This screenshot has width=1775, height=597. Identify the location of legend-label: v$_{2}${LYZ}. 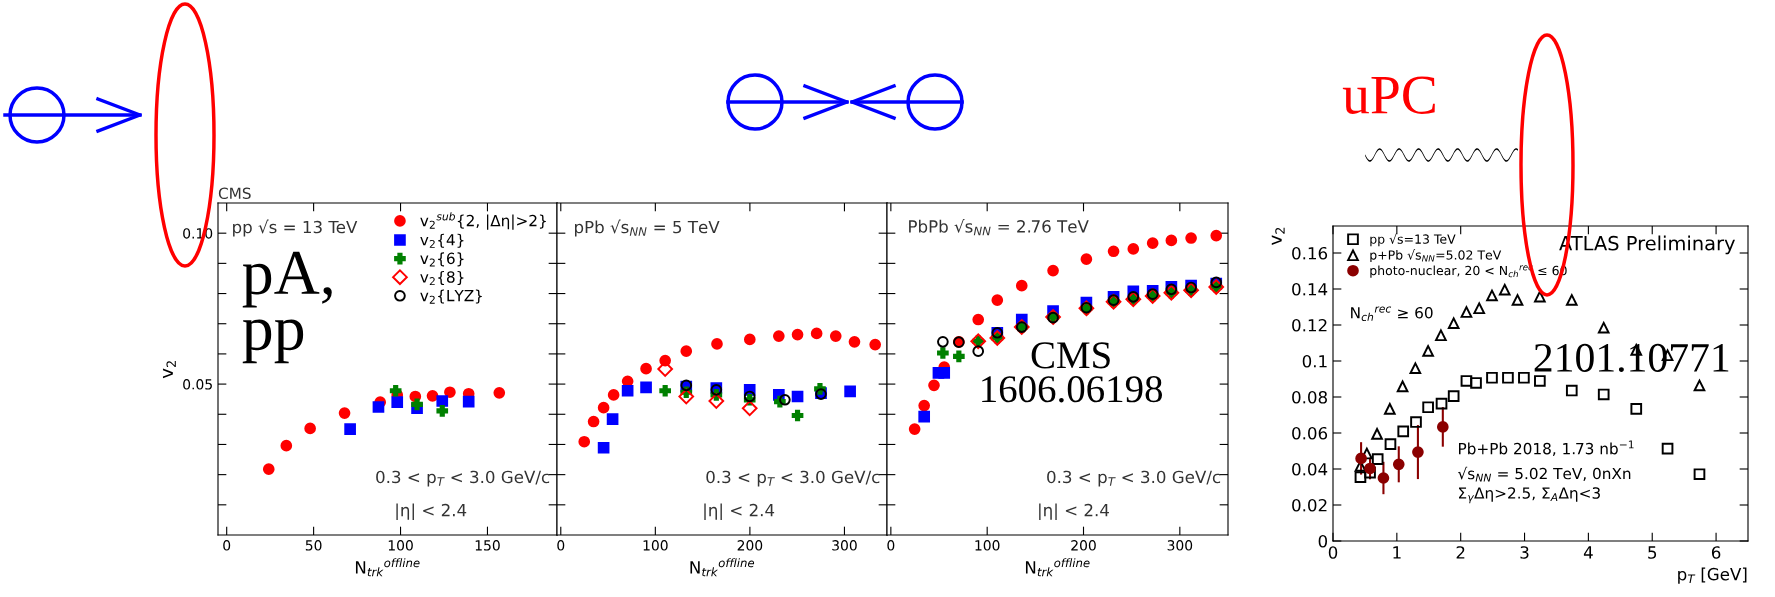
(451, 296).